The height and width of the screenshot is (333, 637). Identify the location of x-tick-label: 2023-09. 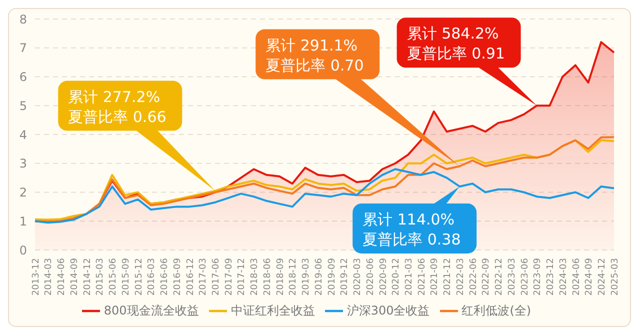
(538, 277).